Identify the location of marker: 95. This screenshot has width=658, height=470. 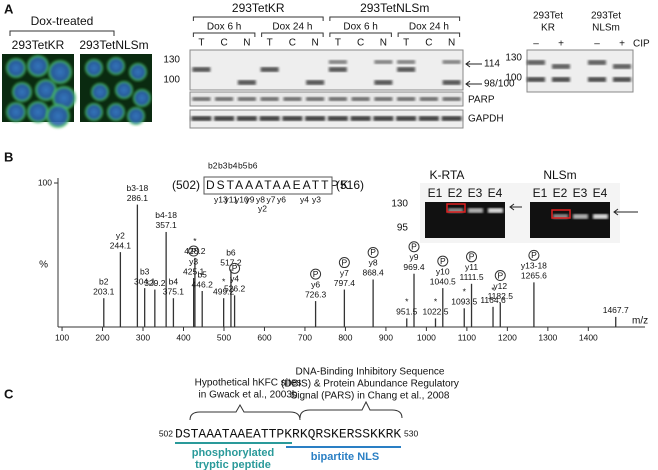
(403, 228).